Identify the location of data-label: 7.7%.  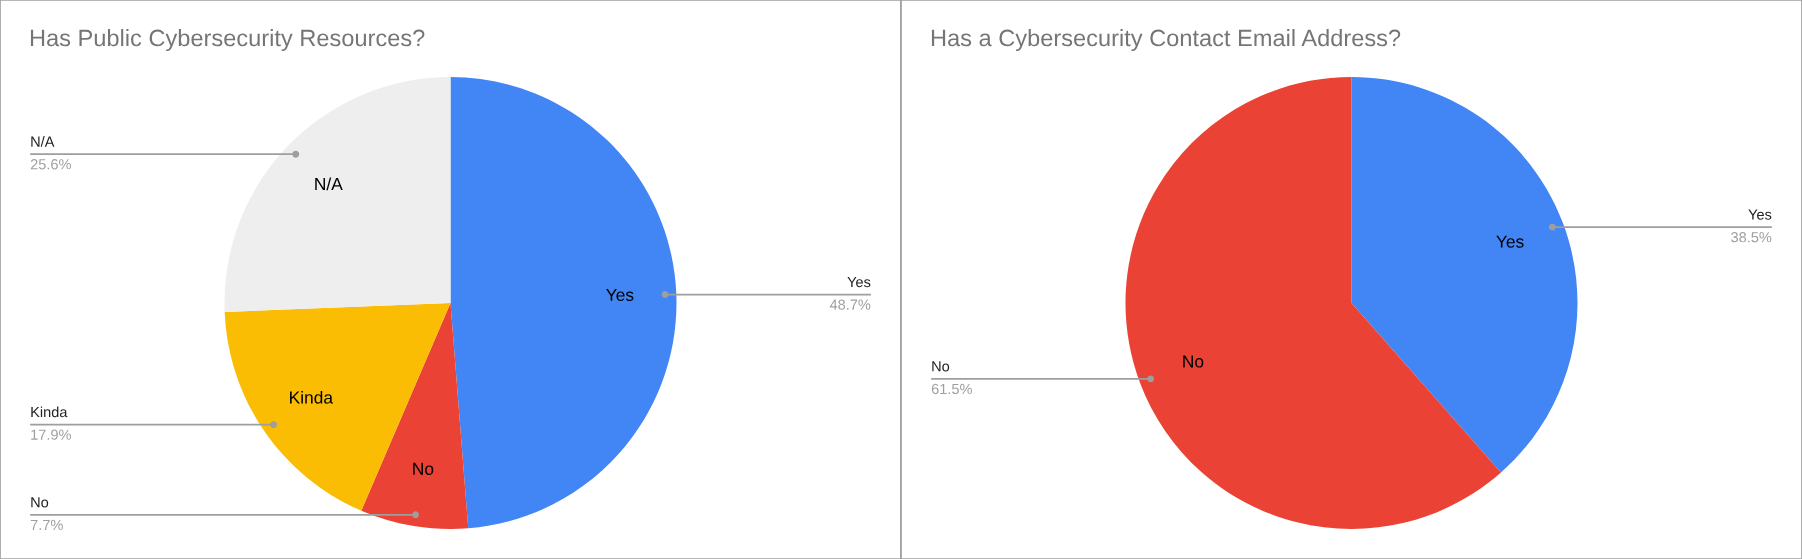
(46, 525).